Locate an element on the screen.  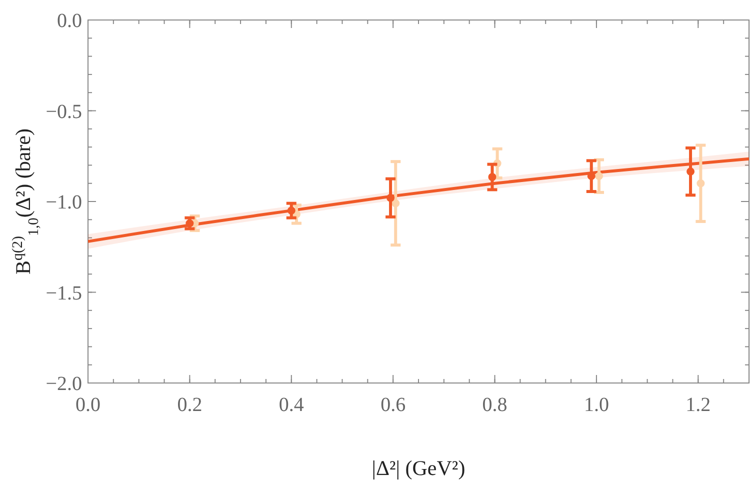
y-tick-label: −1.0 is located at coordinates (64, 203).